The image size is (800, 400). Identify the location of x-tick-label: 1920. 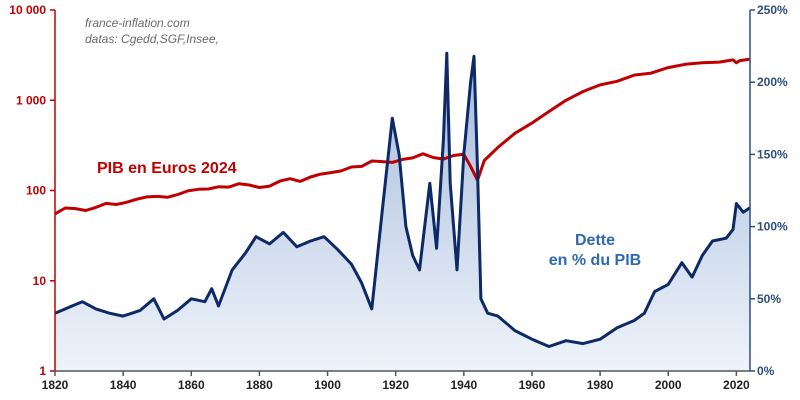
(395, 385).